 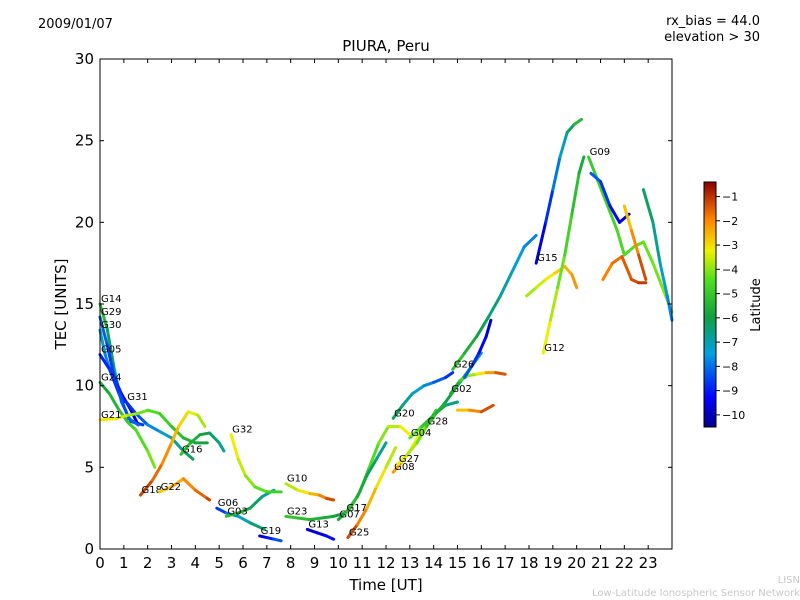 I want to click on series-G20: G20, so click(x=423, y=395).